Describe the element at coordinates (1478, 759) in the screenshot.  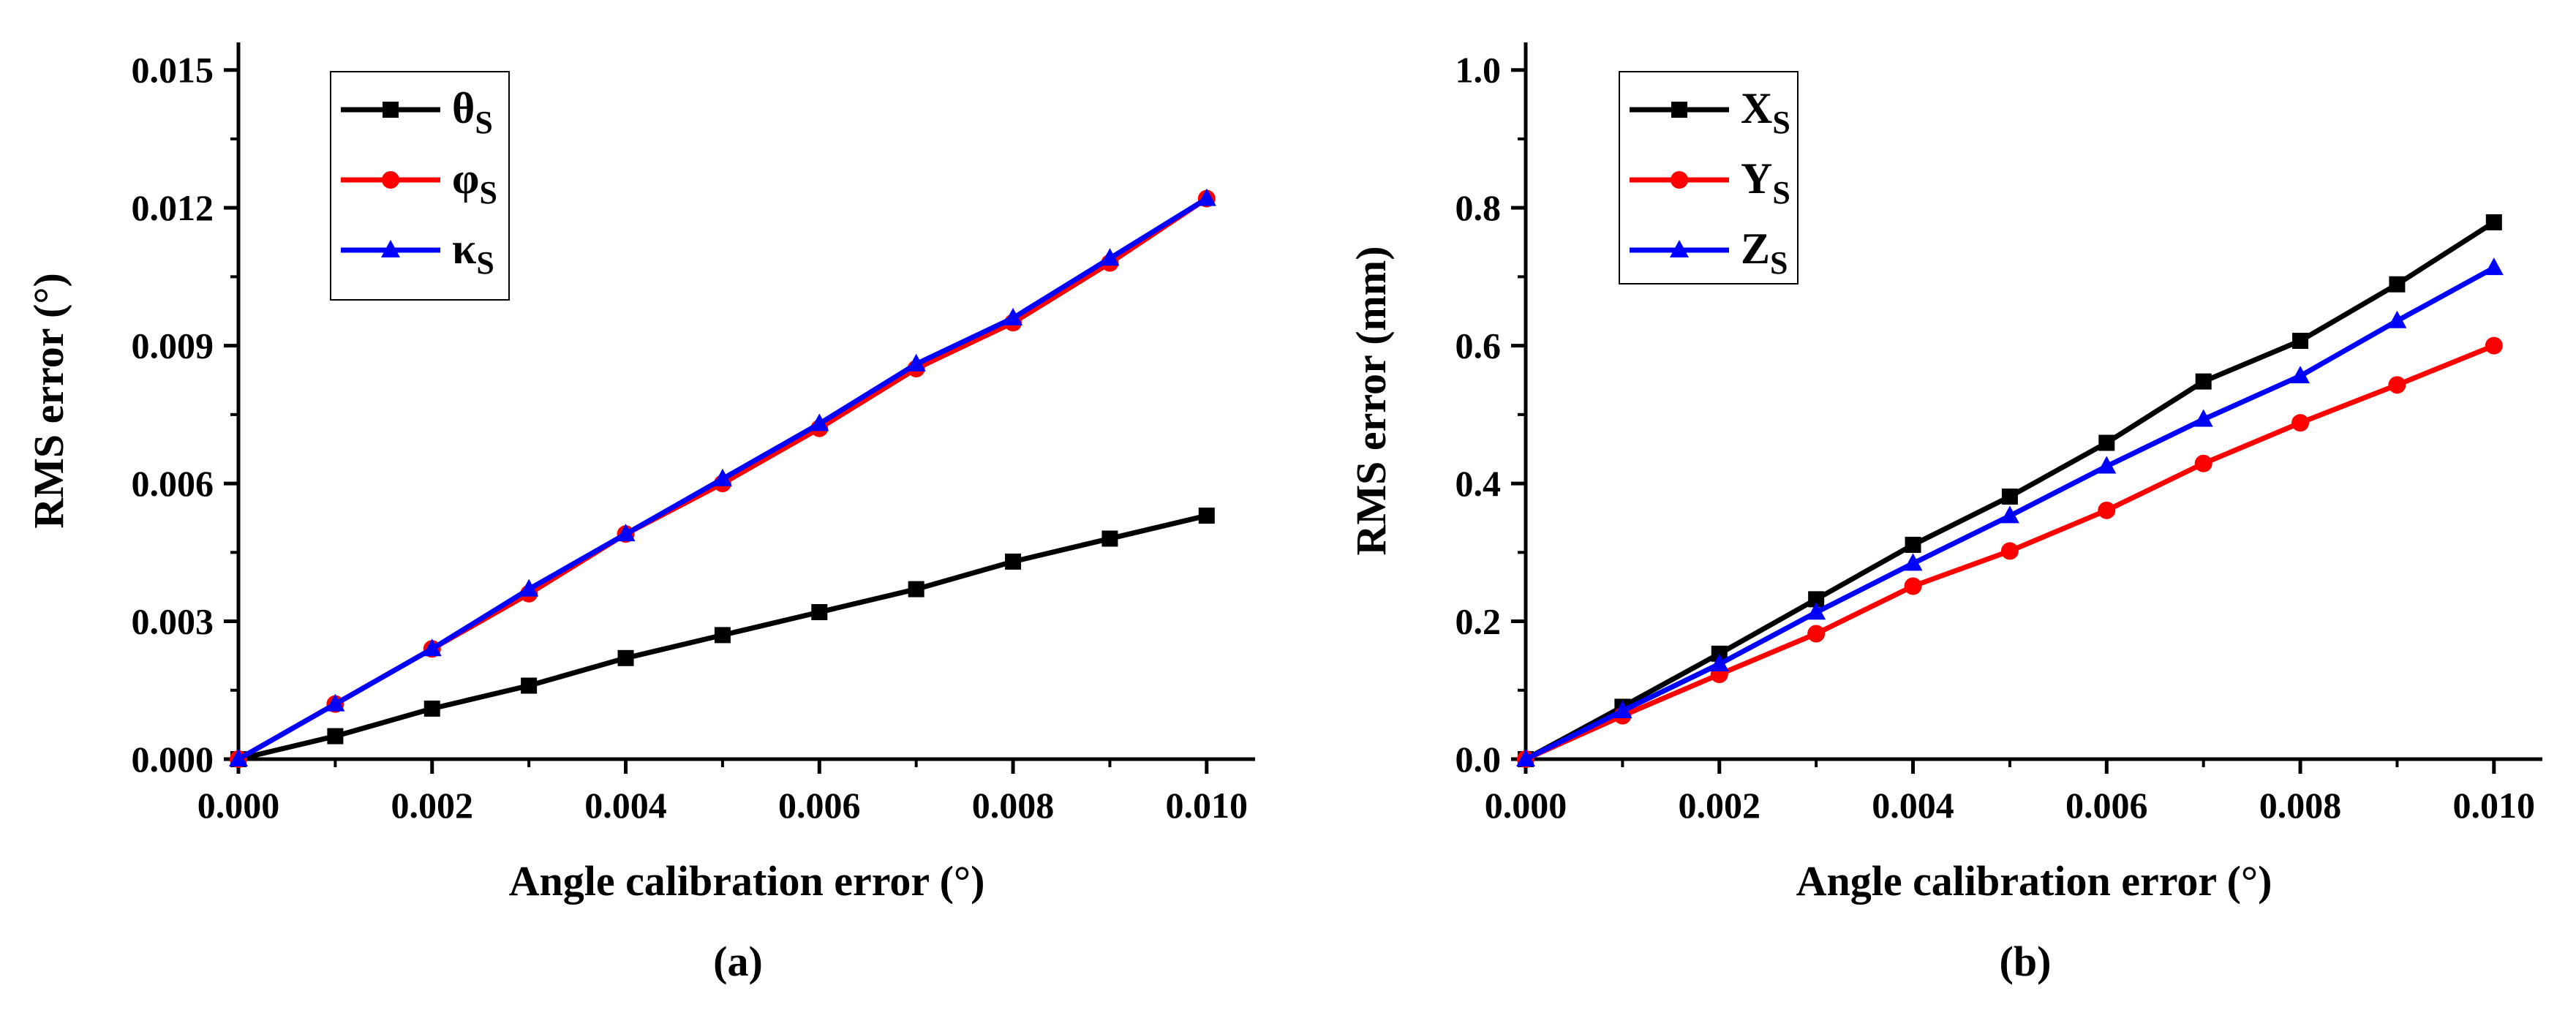
I see `y-tick-label: 0.0` at that location.